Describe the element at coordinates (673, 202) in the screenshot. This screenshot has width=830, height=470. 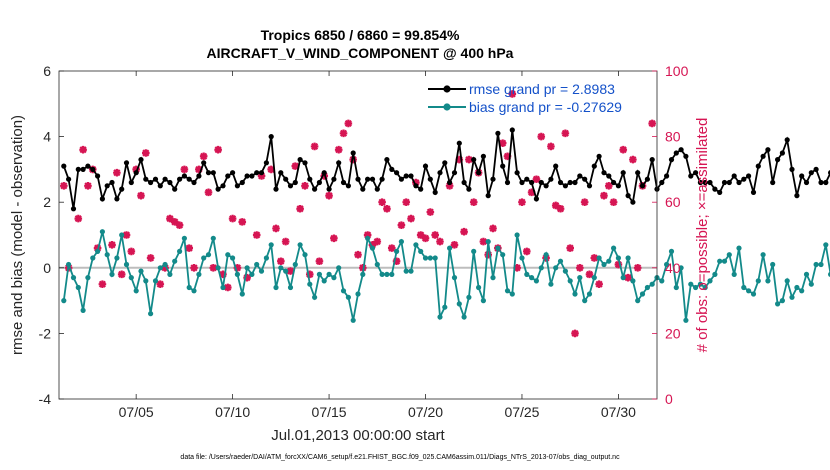
I see `y-tick-label-right: 60` at that location.